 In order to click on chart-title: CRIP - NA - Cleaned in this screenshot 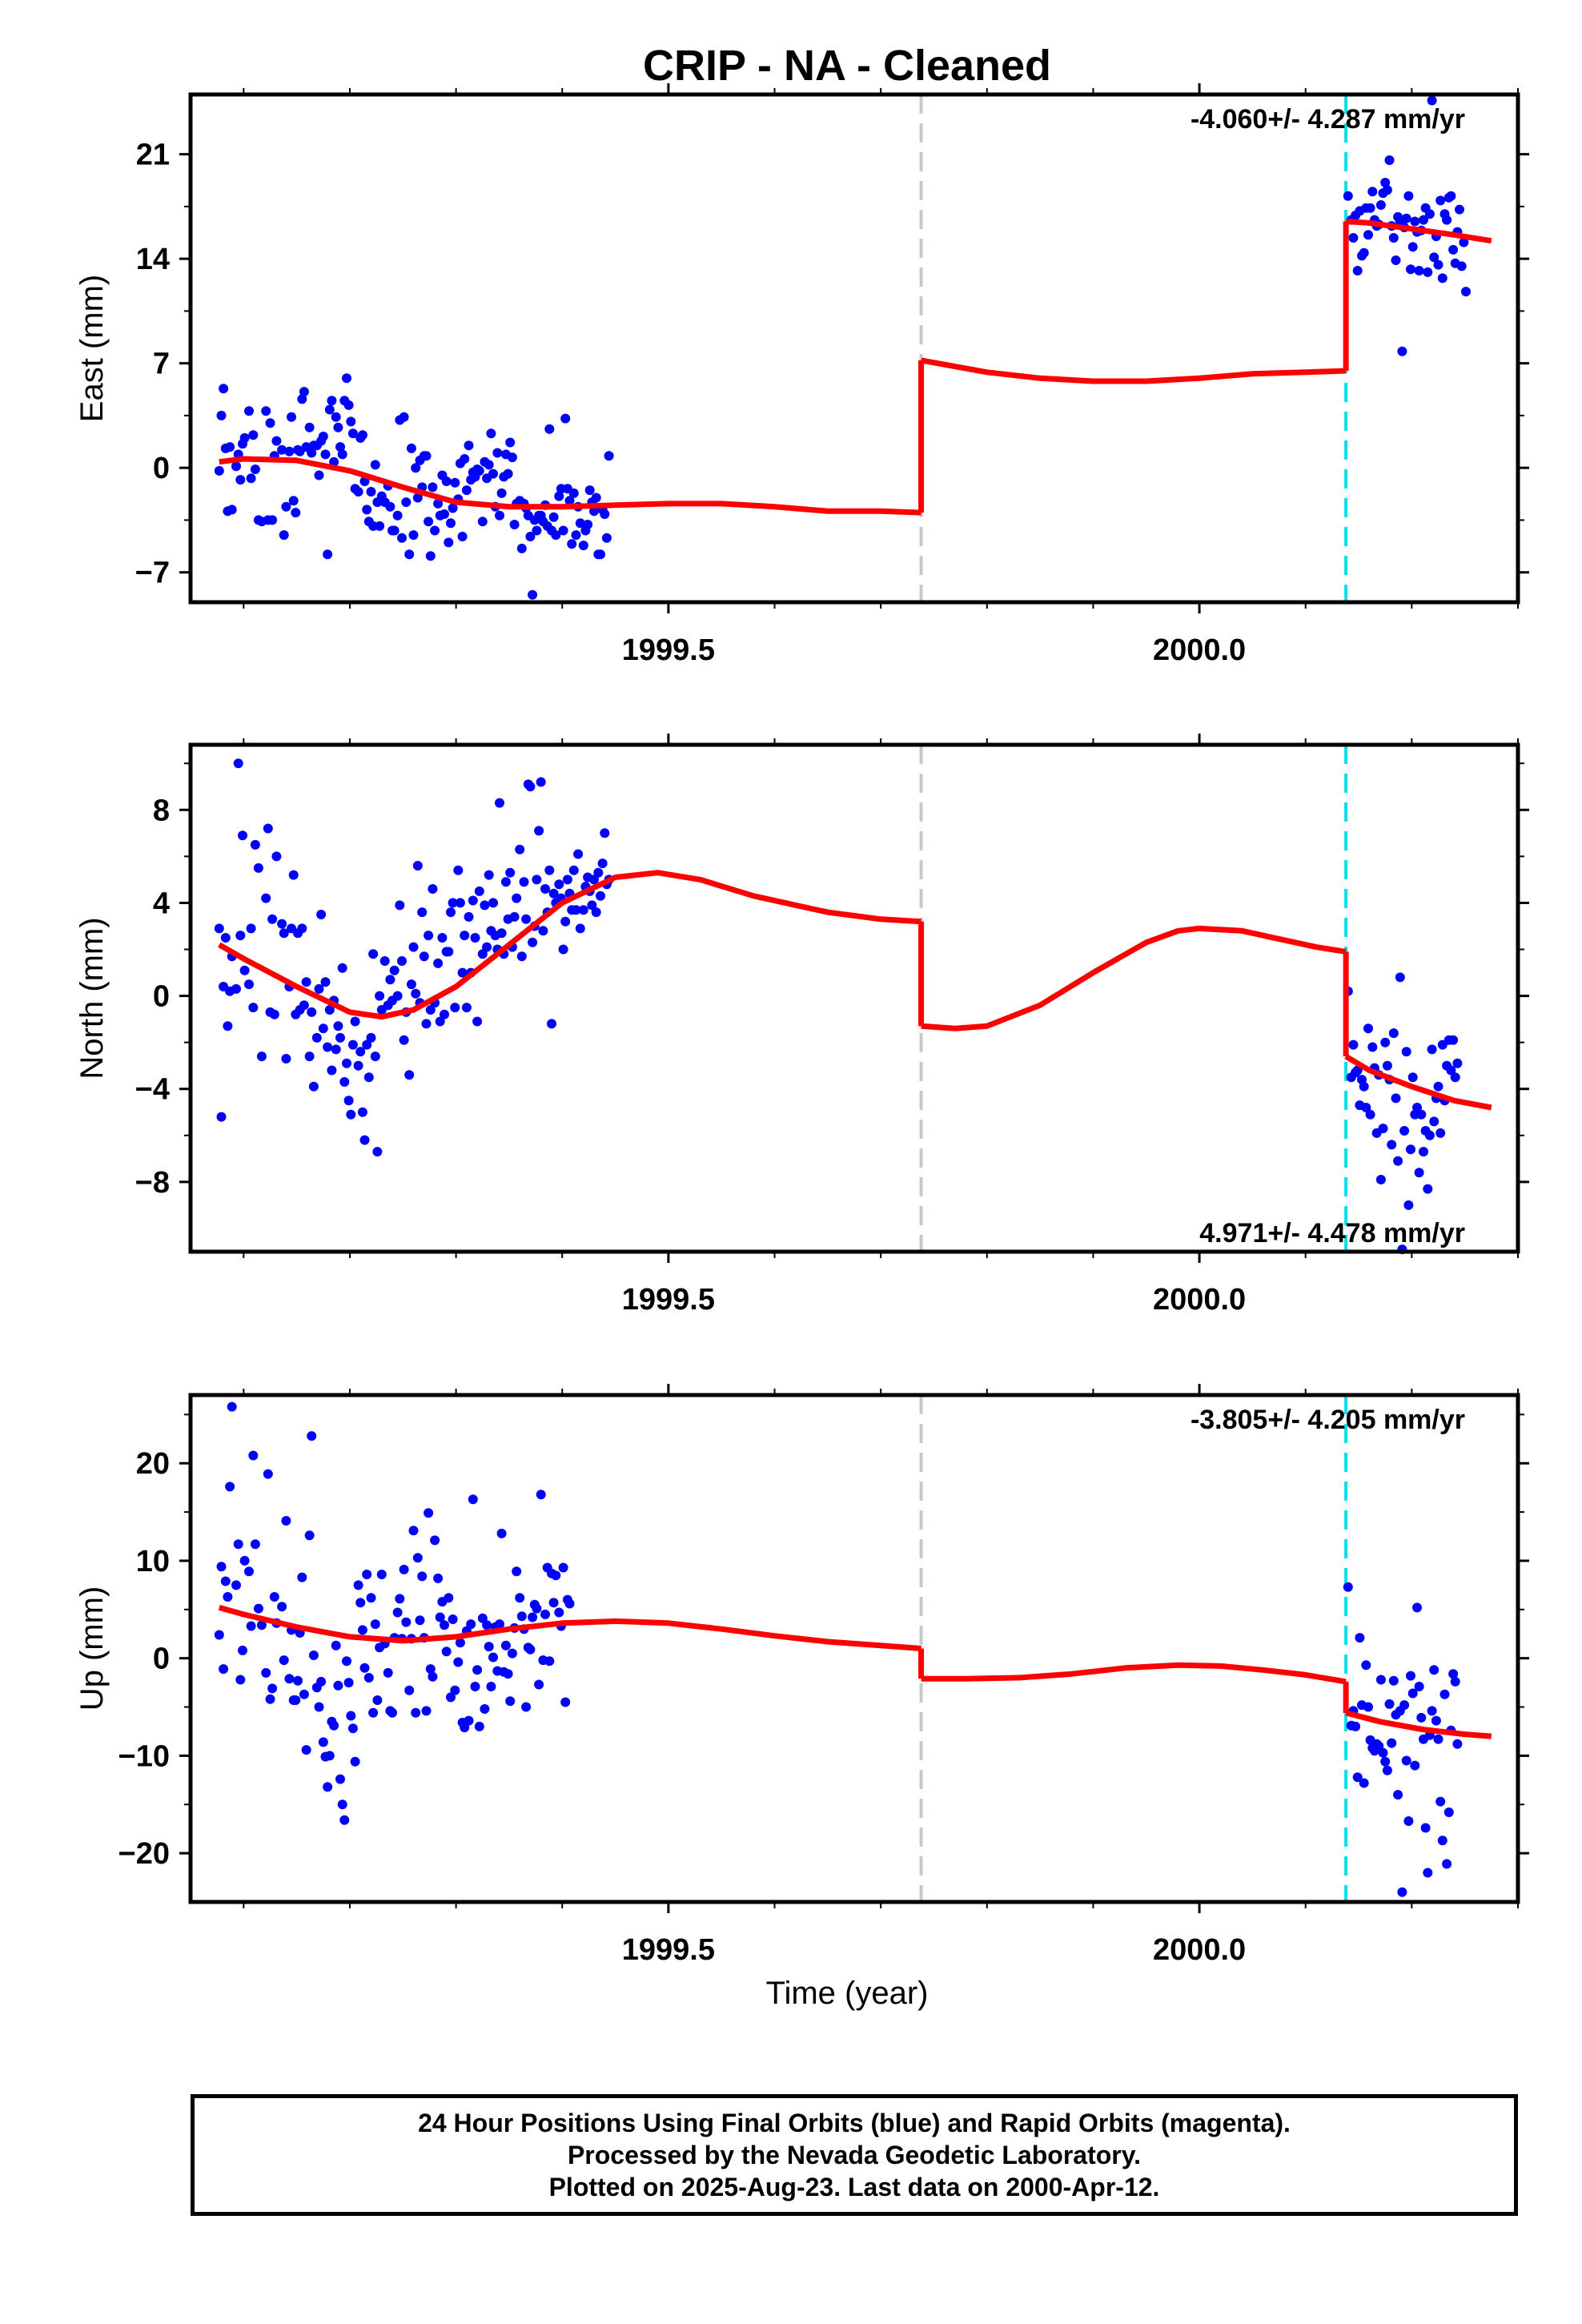, I will do `click(847, 66)`.